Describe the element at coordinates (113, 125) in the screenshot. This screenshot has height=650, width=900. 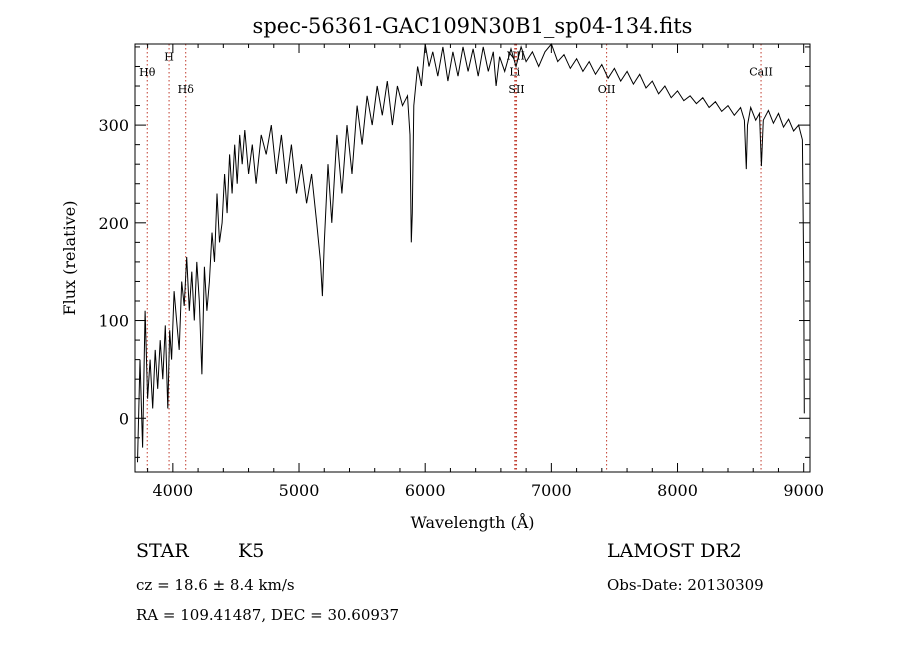
I see `y-tick-label: 300` at that location.